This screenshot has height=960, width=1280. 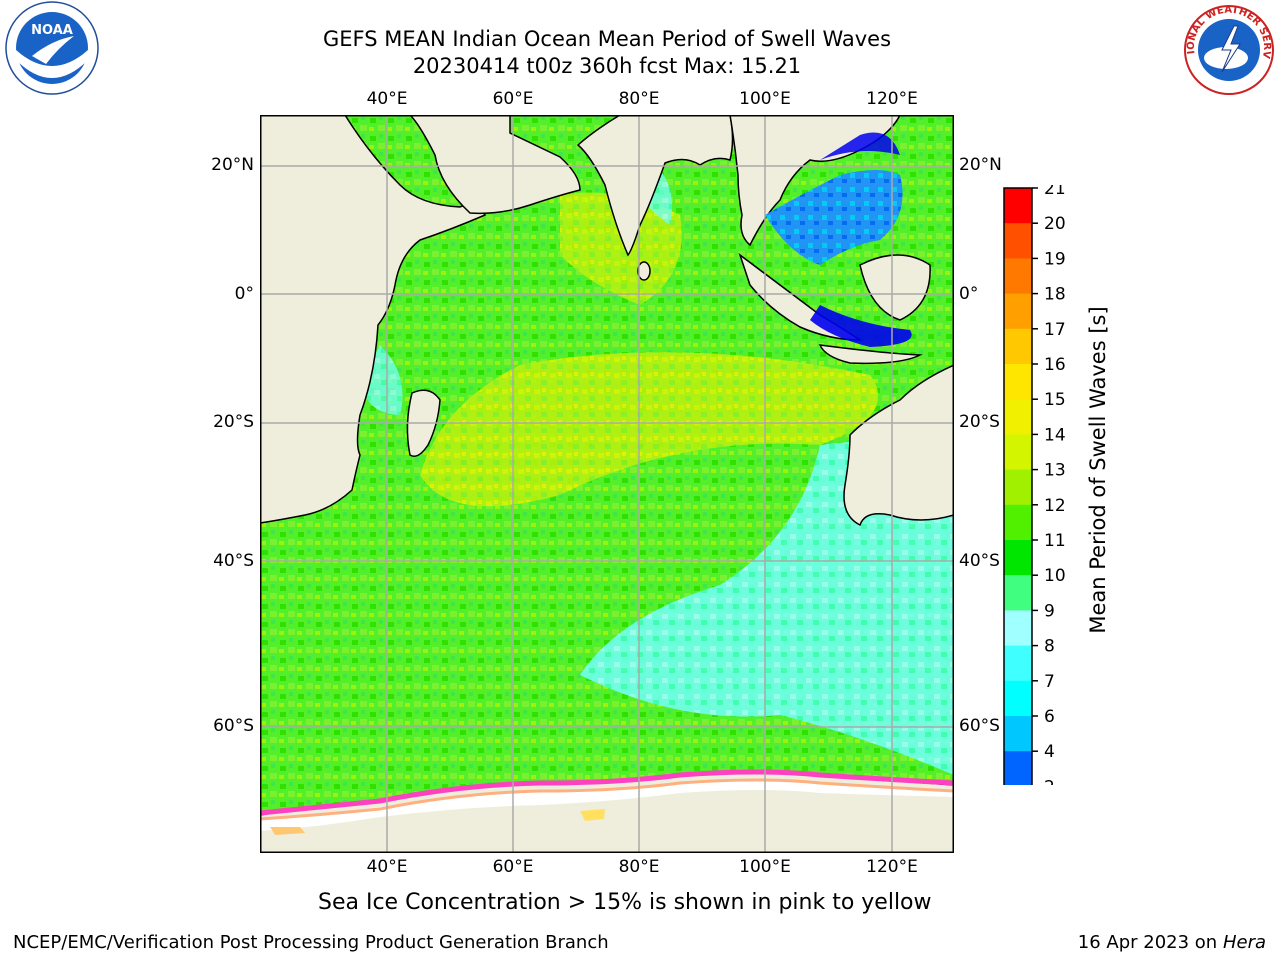 What do you see at coordinates (1055, 541) in the screenshot?
I see `colorbar-tick-label: 11` at bounding box center [1055, 541].